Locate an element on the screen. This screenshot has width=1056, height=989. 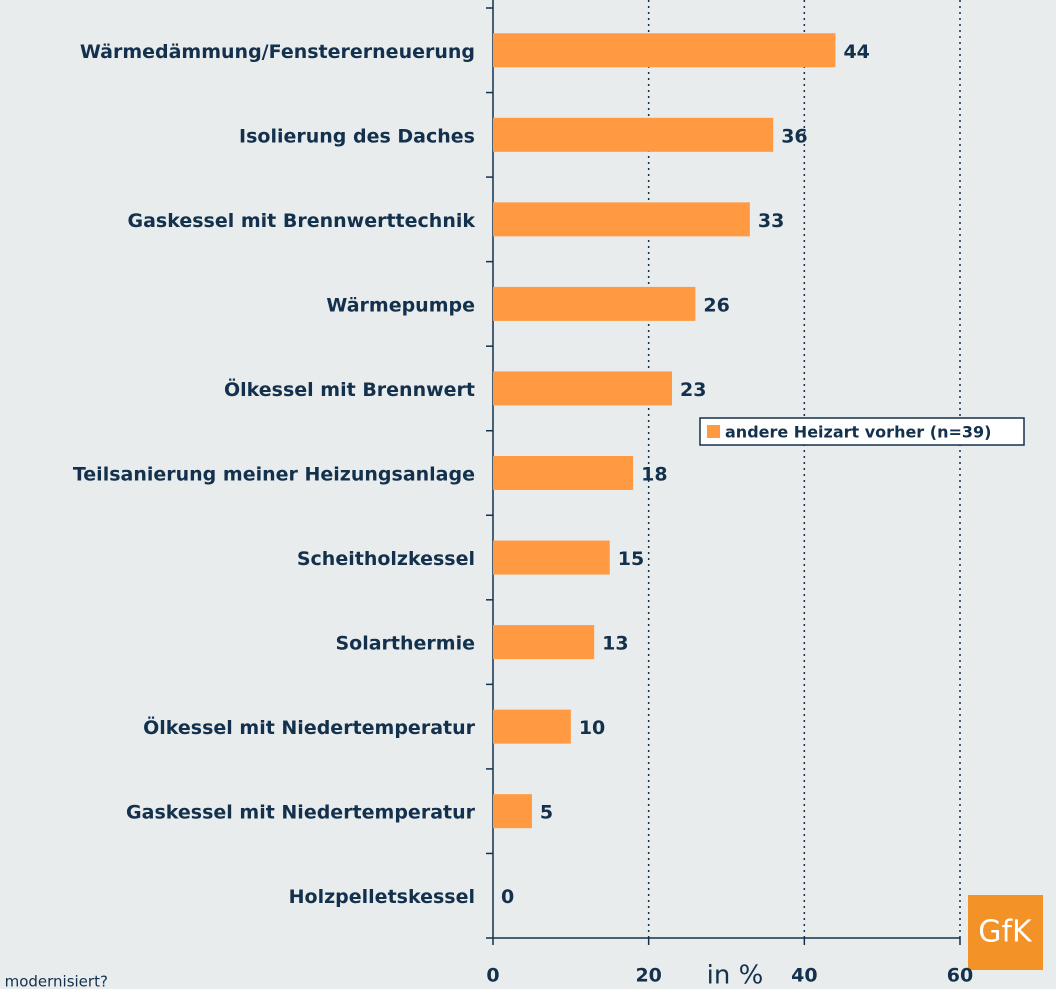
value-label: 5 is located at coordinates (546, 813).